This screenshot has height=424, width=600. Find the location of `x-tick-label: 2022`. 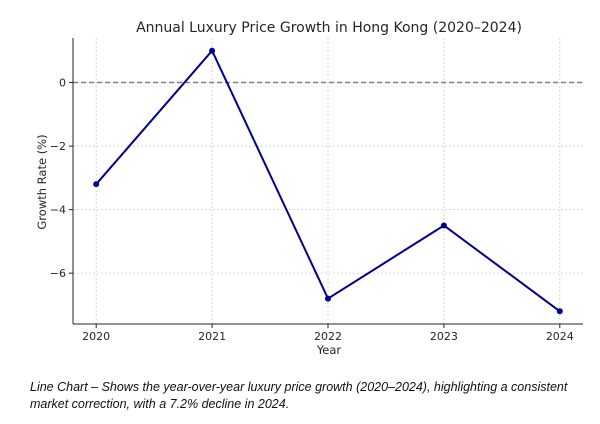

x-tick-label: 2022 is located at coordinates (328, 336).